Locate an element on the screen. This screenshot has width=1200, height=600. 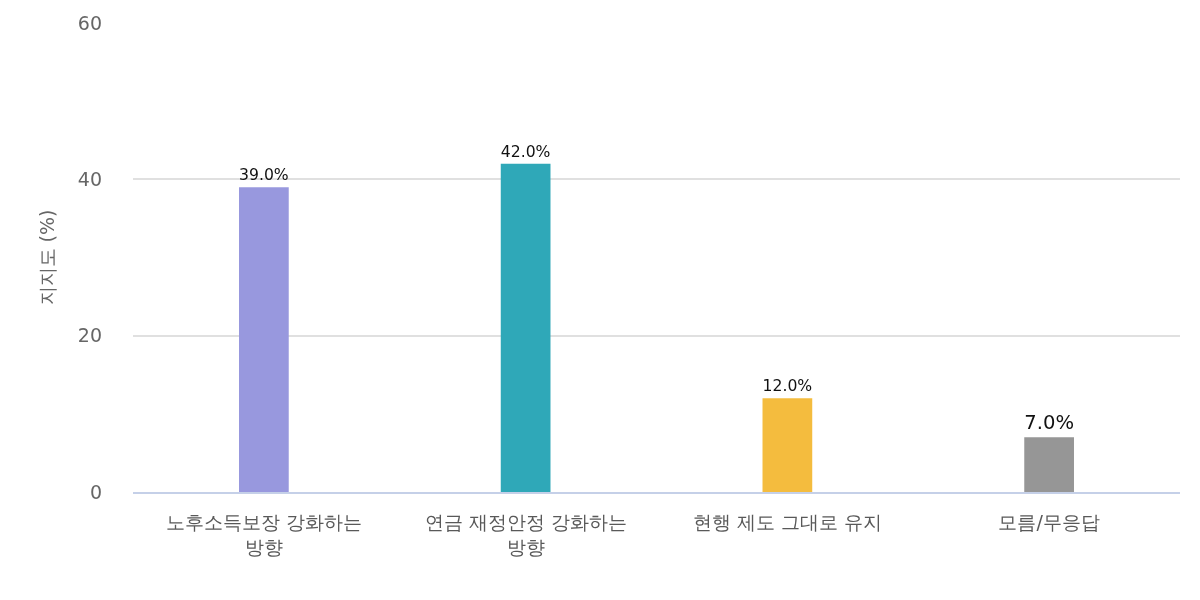
x-tick-label: 현행 제도 그대로 유지 is located at coordinates (787, 521).